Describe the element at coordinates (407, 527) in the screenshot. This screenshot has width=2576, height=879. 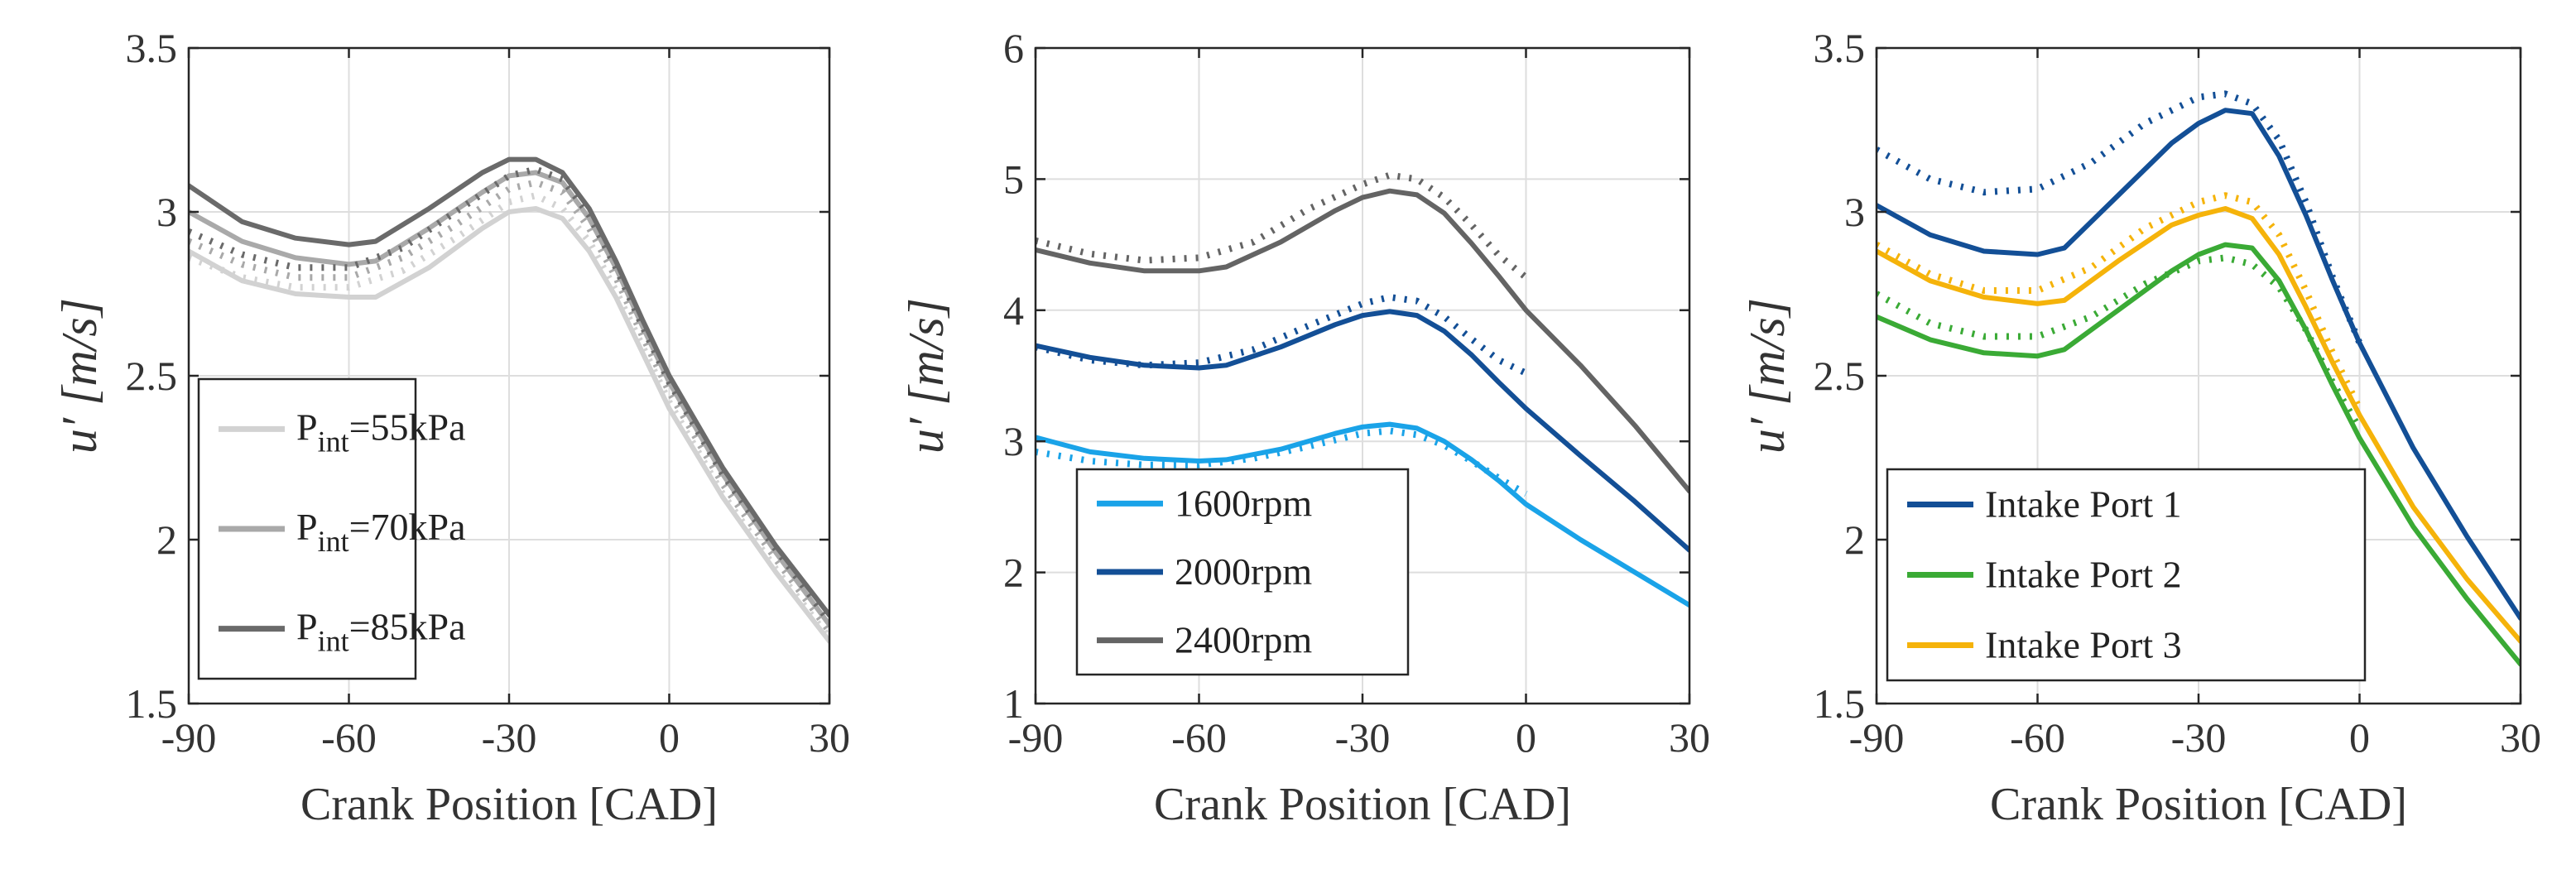
I see `legend-label-suffix: =70kPa` at that location.